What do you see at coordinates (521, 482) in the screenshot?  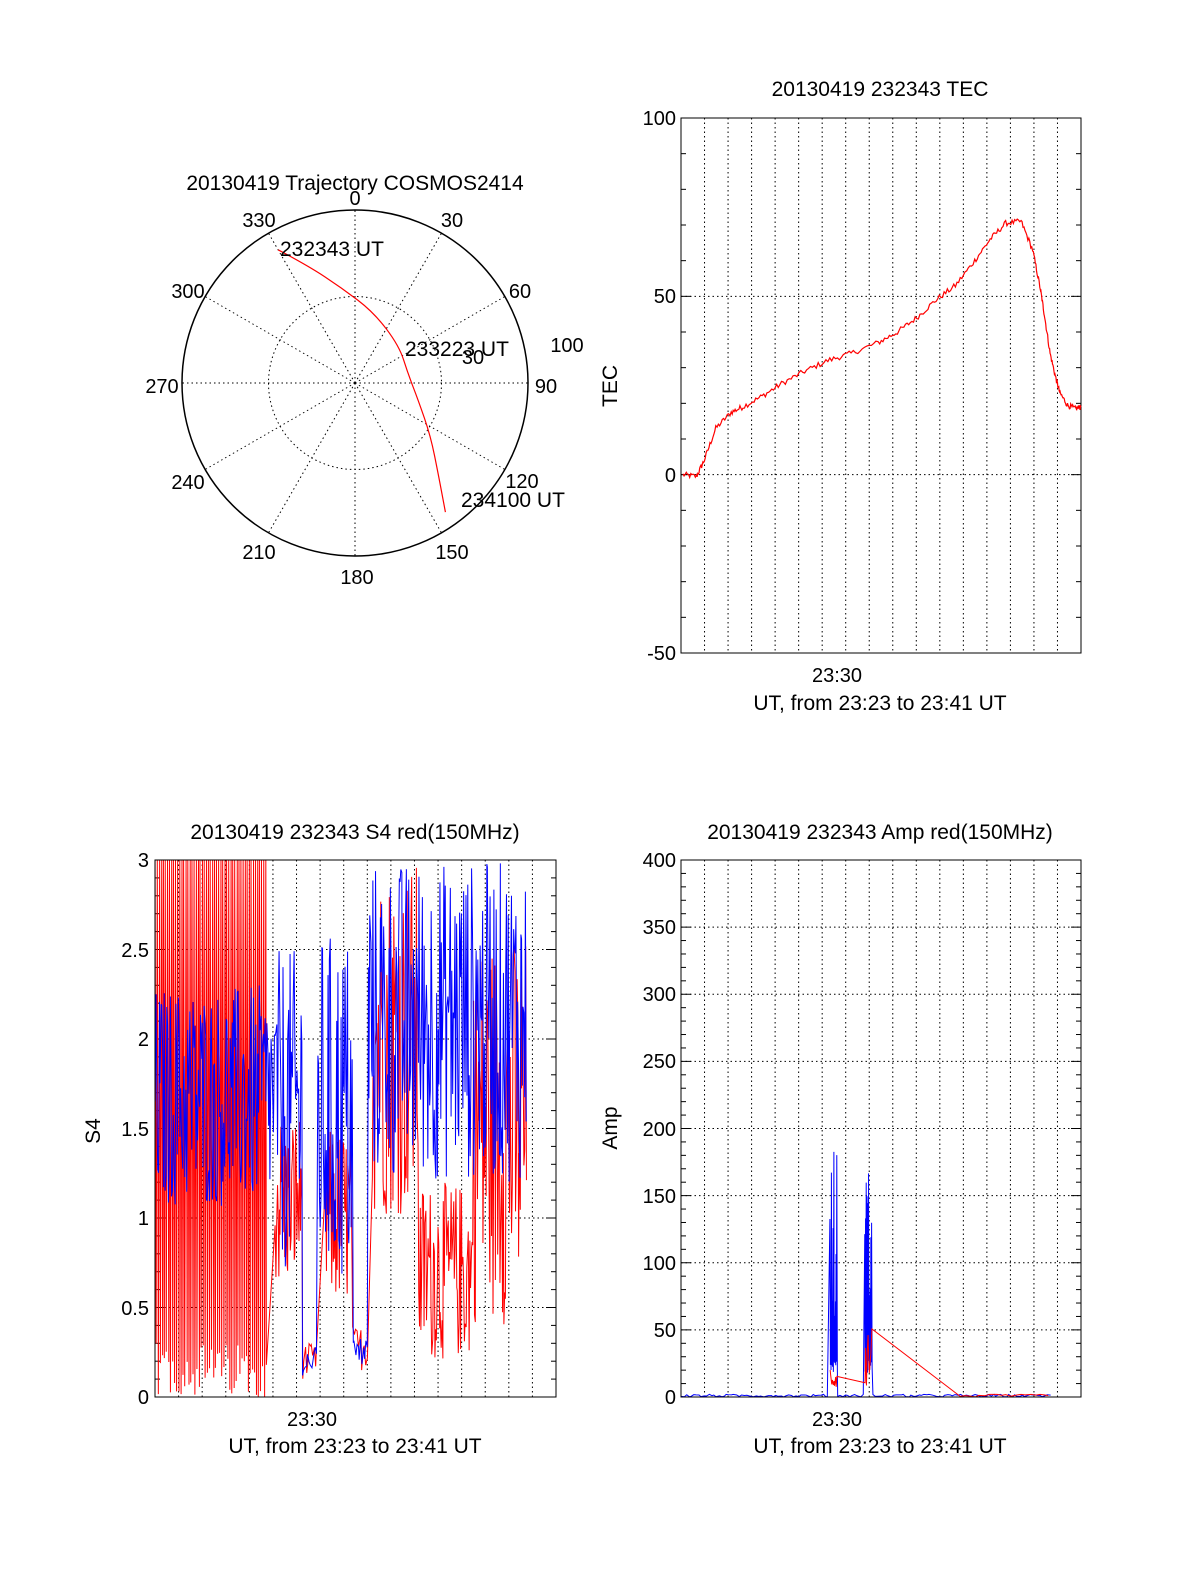 I see `azimuth-label: 120` at bounding box center [521, 482].